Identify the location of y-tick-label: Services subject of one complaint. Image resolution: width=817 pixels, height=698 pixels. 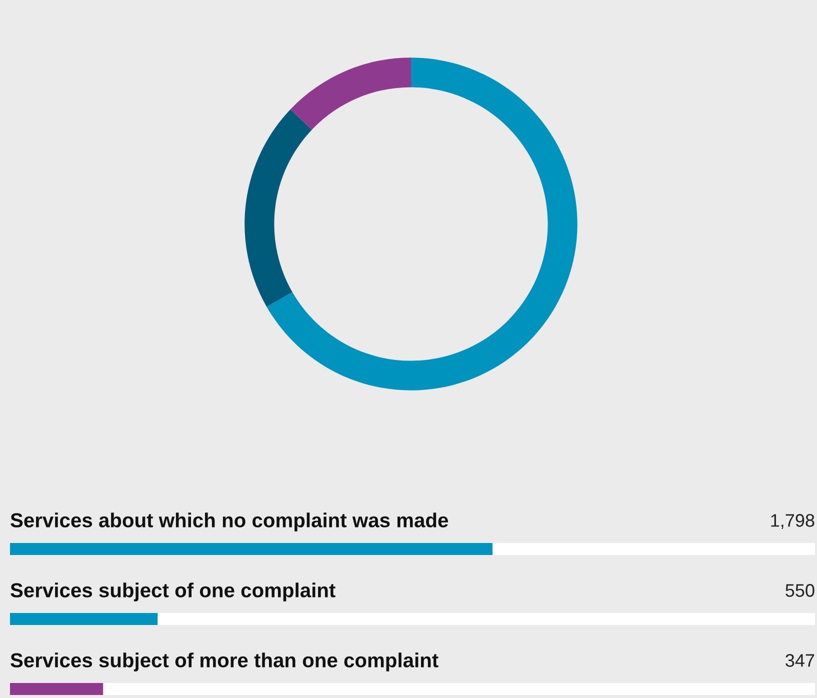
(173, 592).